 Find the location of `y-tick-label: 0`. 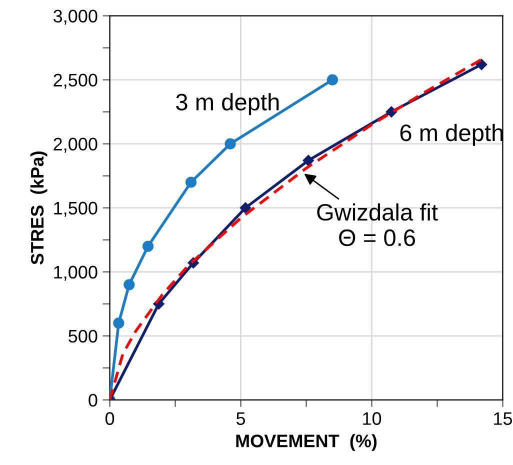

y-tick-label: 0 is located at coordinates (93, 400).